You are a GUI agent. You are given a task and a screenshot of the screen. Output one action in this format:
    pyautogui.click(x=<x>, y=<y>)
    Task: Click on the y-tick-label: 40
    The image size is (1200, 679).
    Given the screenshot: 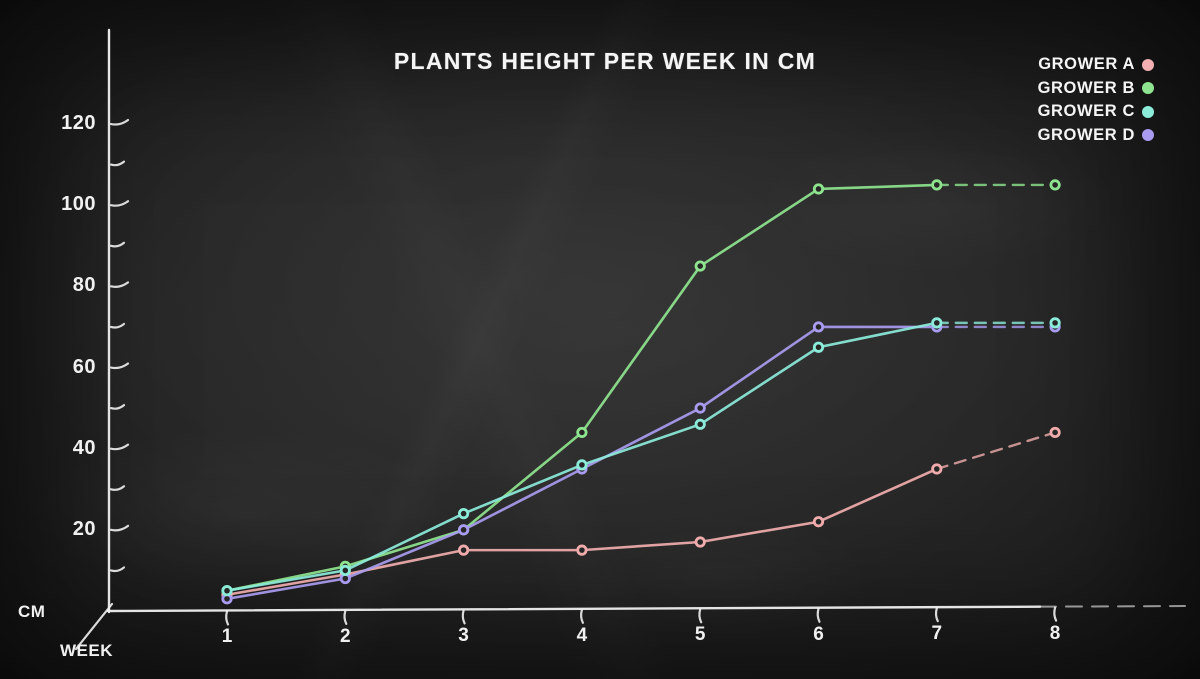 What is the action you would take?
    pyautogui.click(x=84, y=447)
    